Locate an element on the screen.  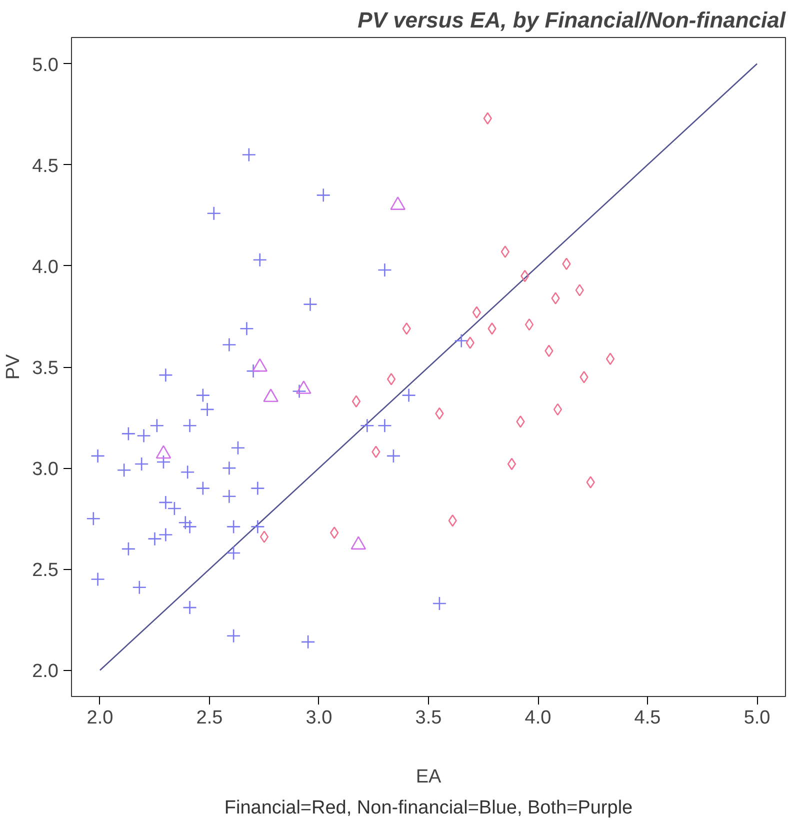
y-tick-label: 2.5 is located at coordinates (45, 571).